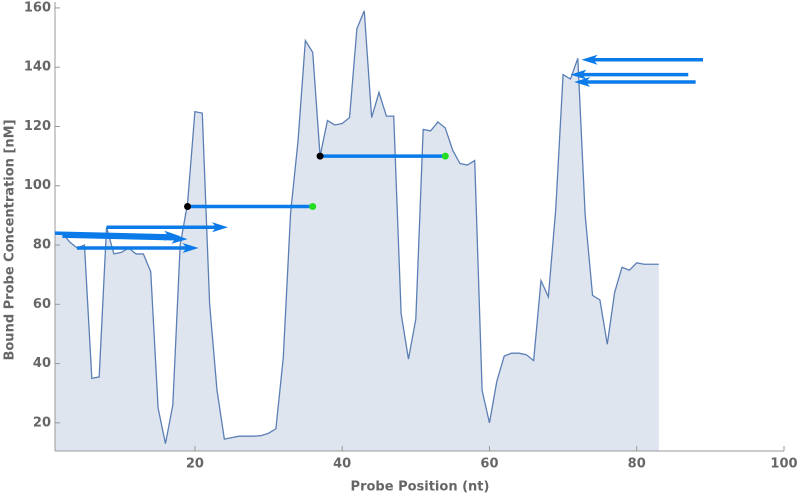 The width and height of the screenshot is (800, 496). What do you see at coordinates (37, 126) in the screenshot?
I see `y-tick-label: 120` at bounding box center [37, 126].